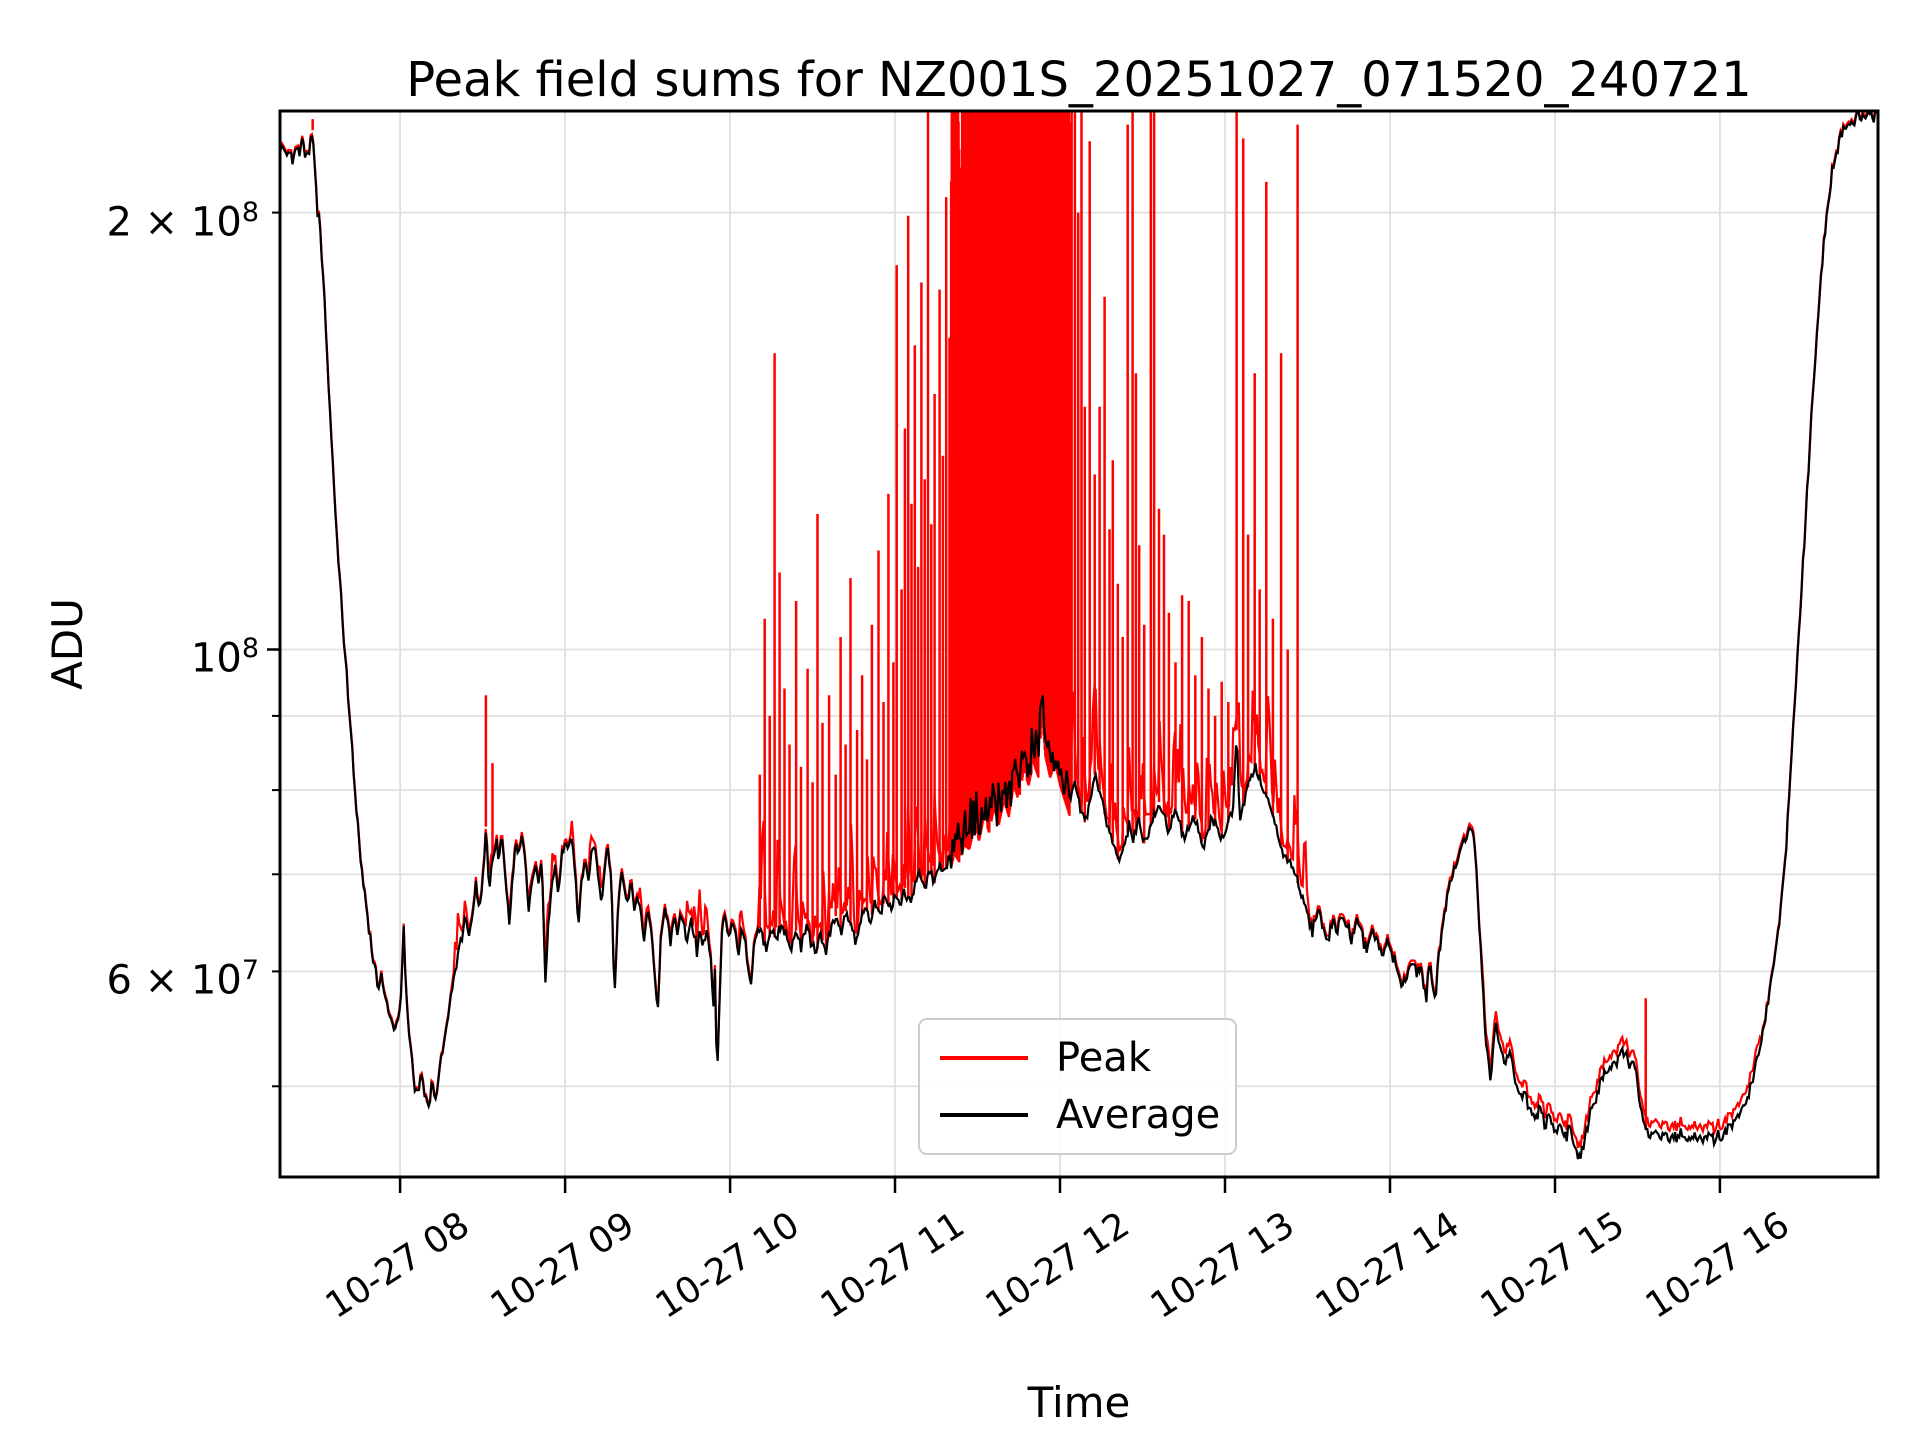  What do you see at coordinates (224, 657) in the screenshot?
I see `y-tick-label-1e8: 108` at bounding box center [224, 657].